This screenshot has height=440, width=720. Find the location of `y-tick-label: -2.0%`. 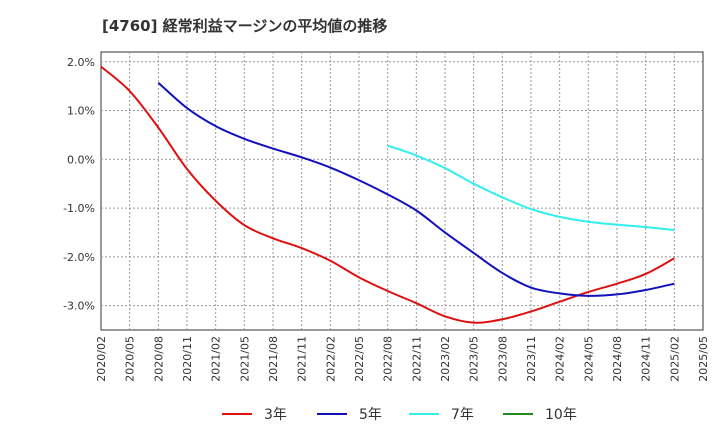

y-tick-label: -2.0% is located at coordinates (79, 257).